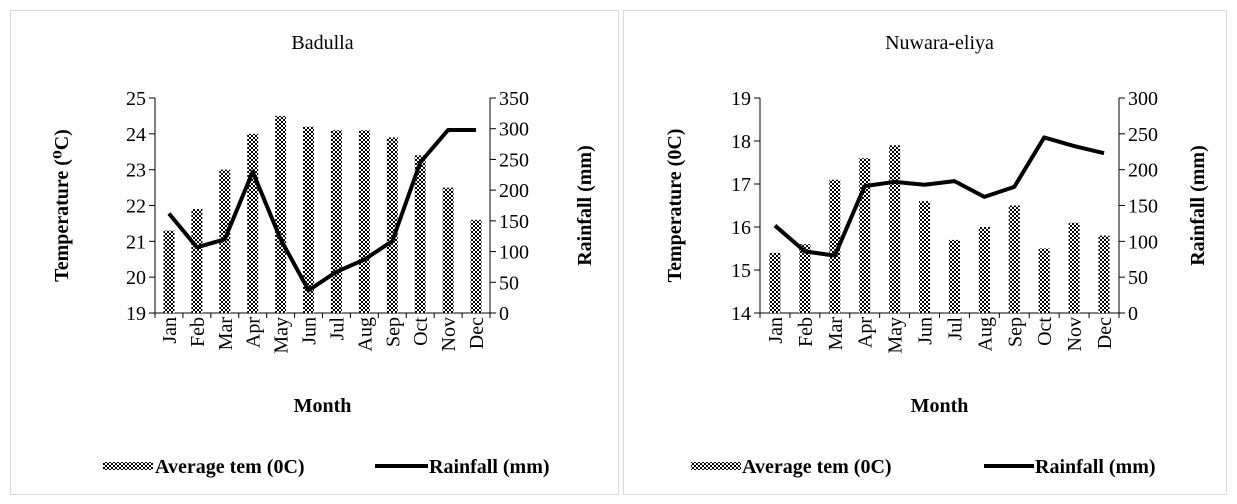 Image resolution: width=1237 pixels, height=504 pixels. I want to click on left-tick-label: 17, so click(741, 185).